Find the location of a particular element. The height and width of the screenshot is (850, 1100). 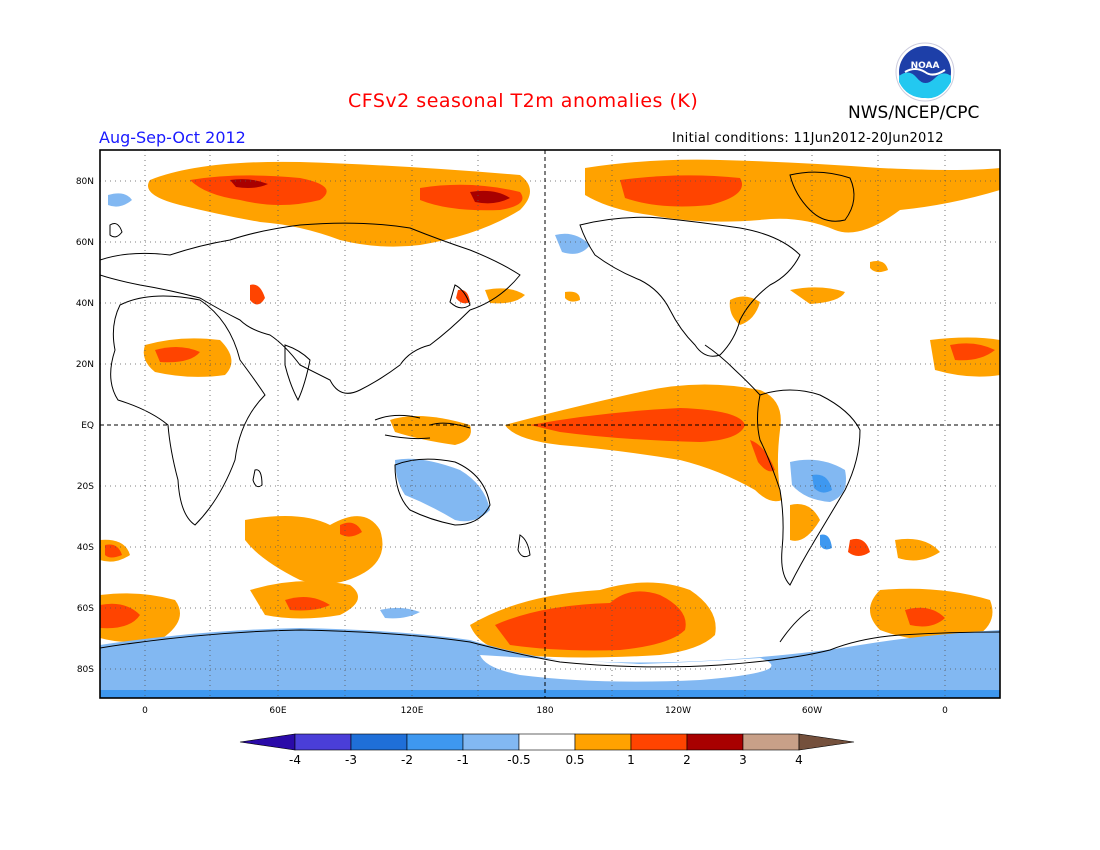

colorbar-arrow-low is located at coordinates (267, 742).